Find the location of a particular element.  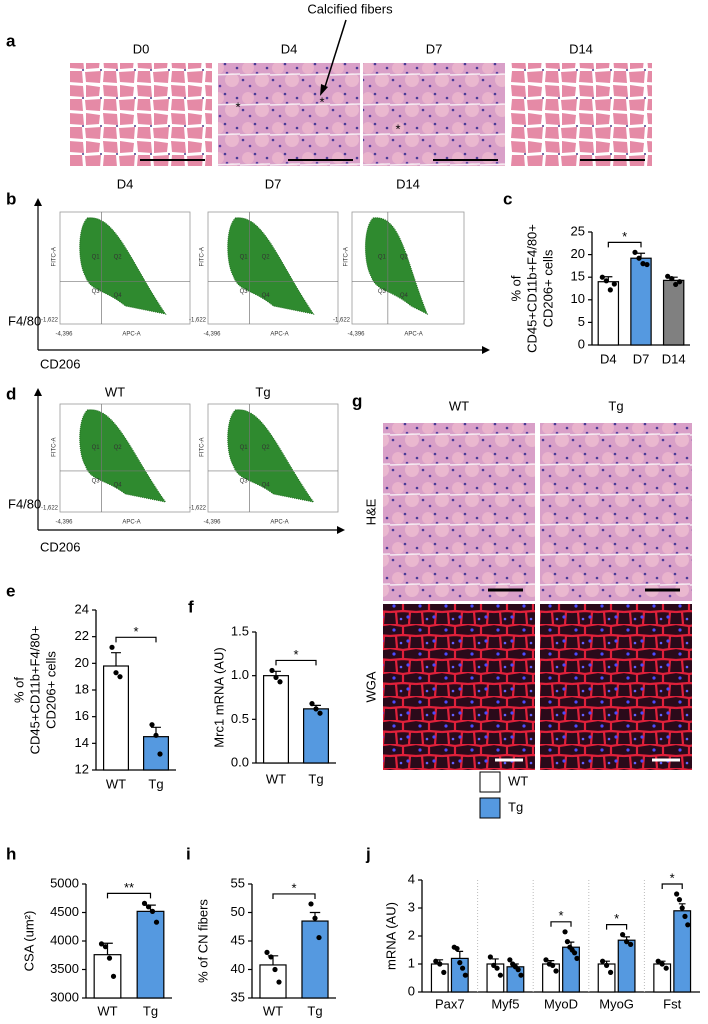

y-axis-title: CSA (um²) is located at coordinates (28, 941).